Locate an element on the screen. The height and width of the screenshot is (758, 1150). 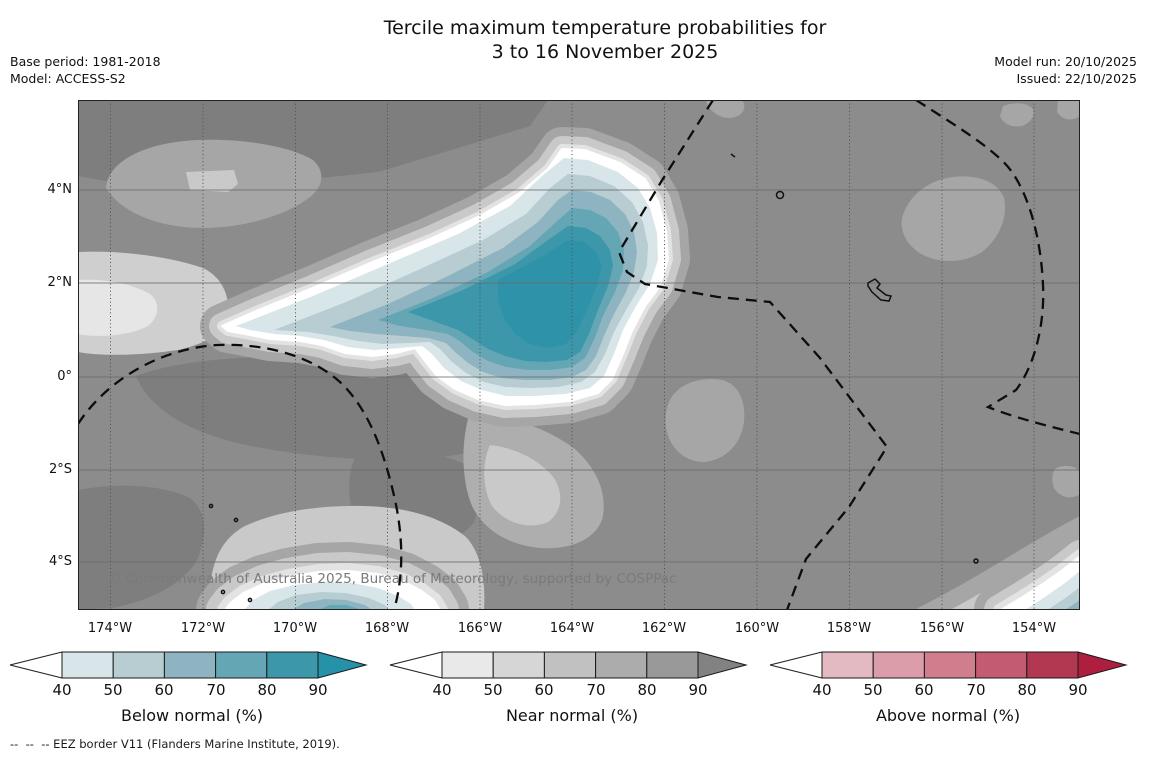
below-normal-region-south is located at coordinates (332, 576).